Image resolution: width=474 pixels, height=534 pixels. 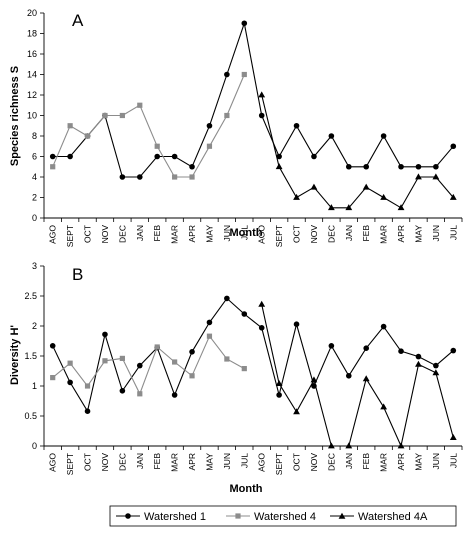 I want to click on panel-label-a: A, so click(x=78, y=20).